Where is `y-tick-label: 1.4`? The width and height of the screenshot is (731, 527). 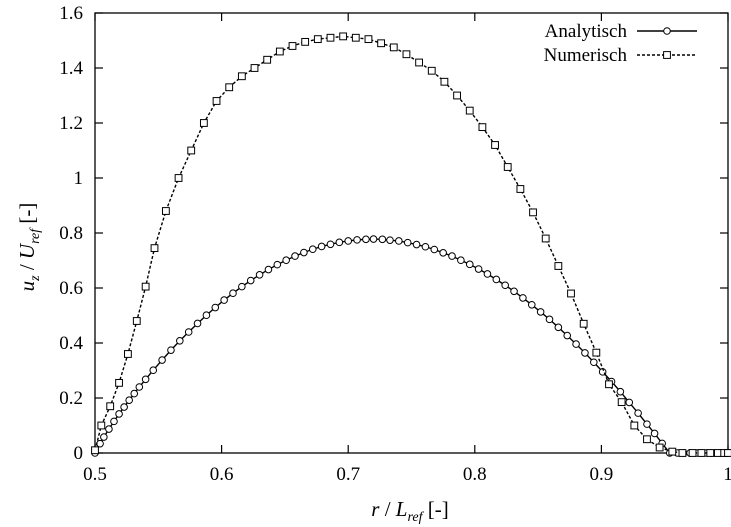 y-tick-label: 1.4 is located at coordinates (71, 68).